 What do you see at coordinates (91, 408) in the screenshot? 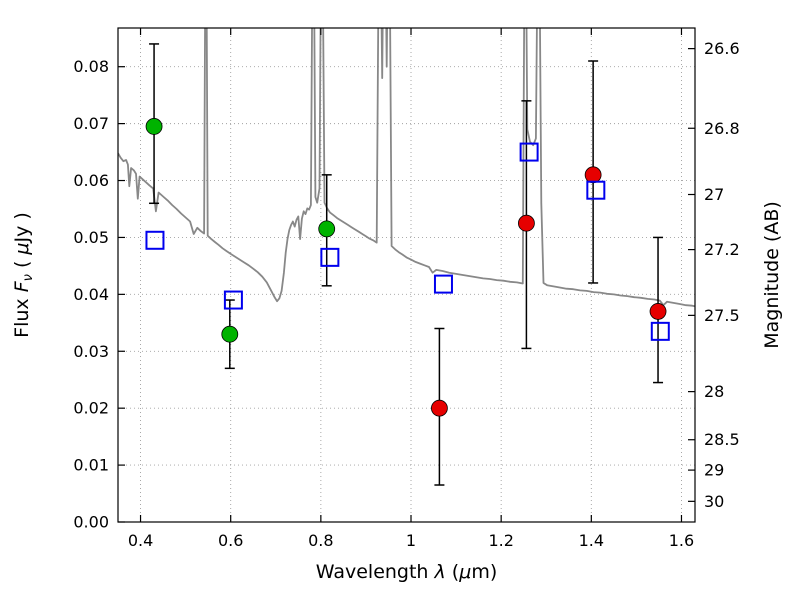
I see `y-tick-label: 0.02` at bounding box center [91, 408].